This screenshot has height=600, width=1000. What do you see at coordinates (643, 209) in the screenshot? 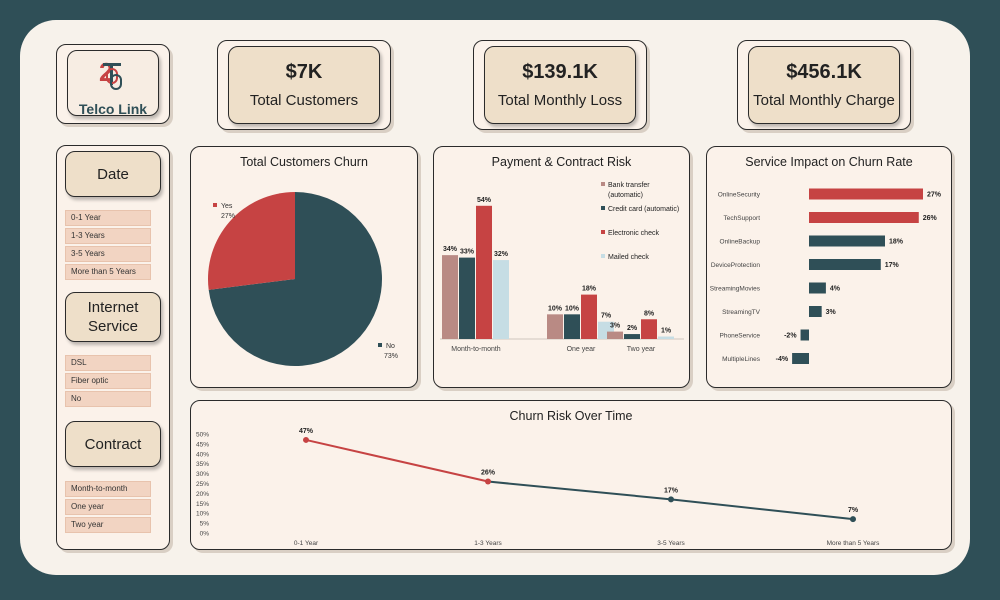
I see `legend-label: Credit card (automatic)` at bounding box center [643, 209].